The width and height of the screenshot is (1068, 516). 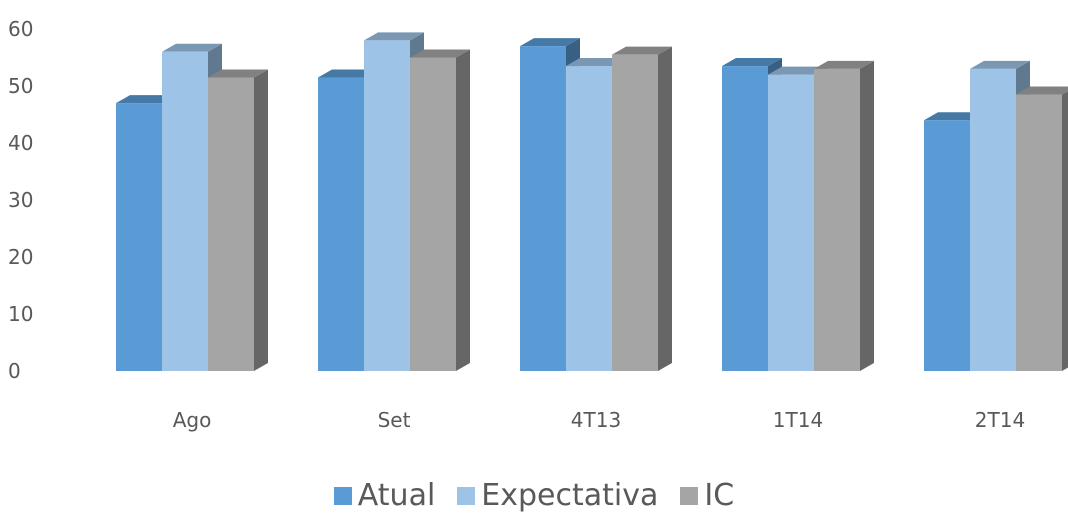 What do you see at coordinates (570, 495) in the screenshot?
I see `legend-label: Expectativa` at bounding box center [570, 495].